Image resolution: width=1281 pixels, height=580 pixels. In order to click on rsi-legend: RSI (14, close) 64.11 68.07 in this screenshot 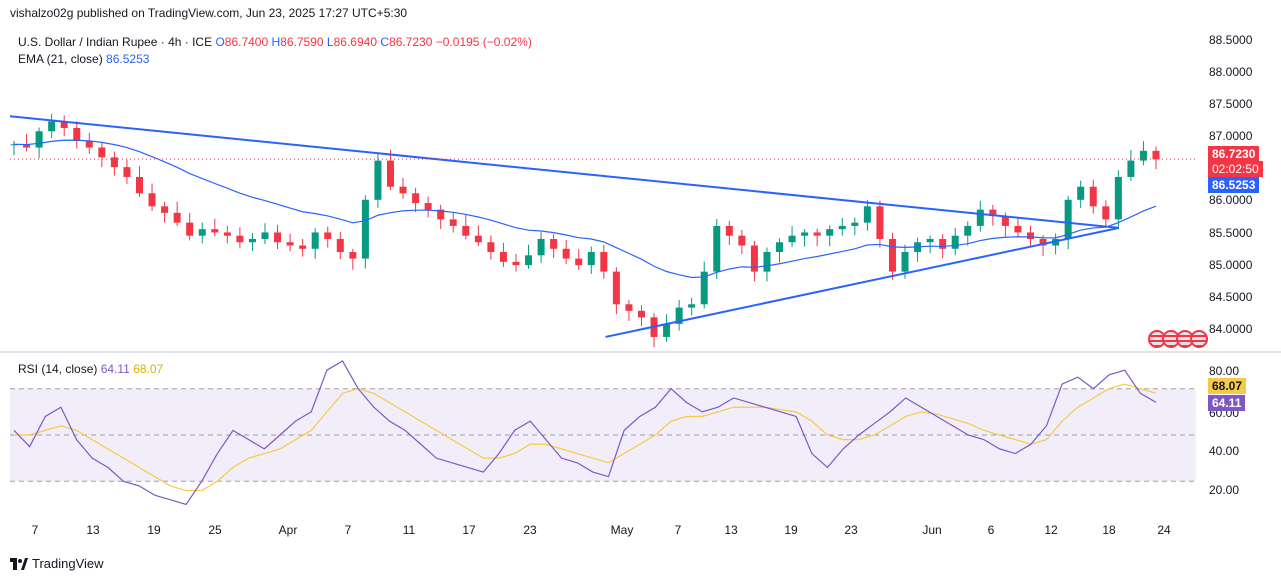, I will do `click(90, 369)`.